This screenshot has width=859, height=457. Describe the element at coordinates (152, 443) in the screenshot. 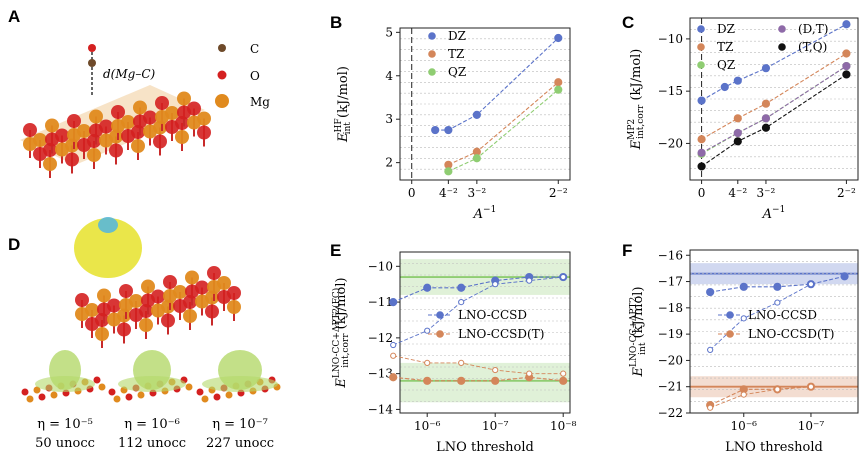

I see `caption-unocc-2: 112 unocc` at that location.